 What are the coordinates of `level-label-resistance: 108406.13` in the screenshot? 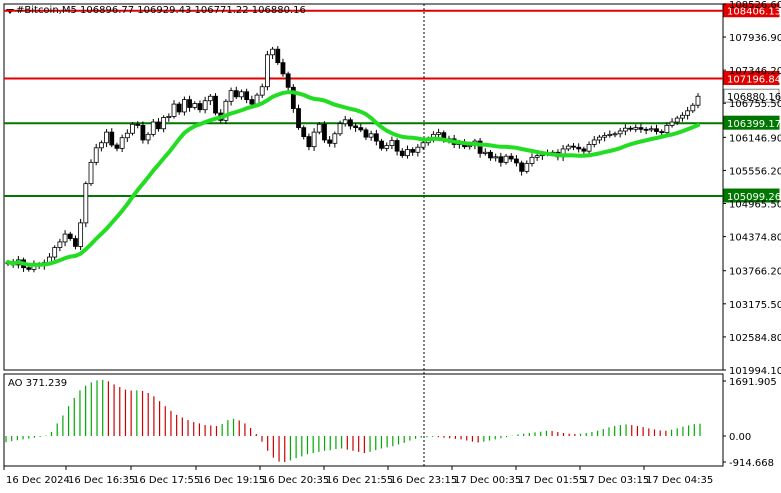 It's located at (754, 12).